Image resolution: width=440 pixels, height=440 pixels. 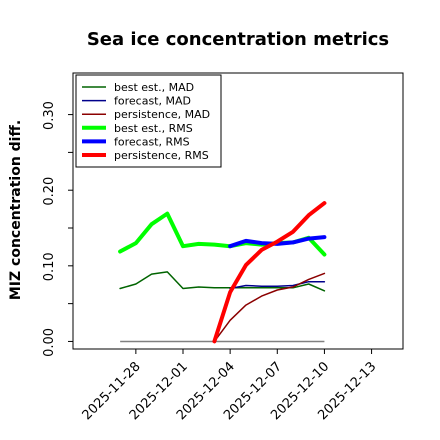 I want to click on series-best-est-rms, so click(x=222, y=234).